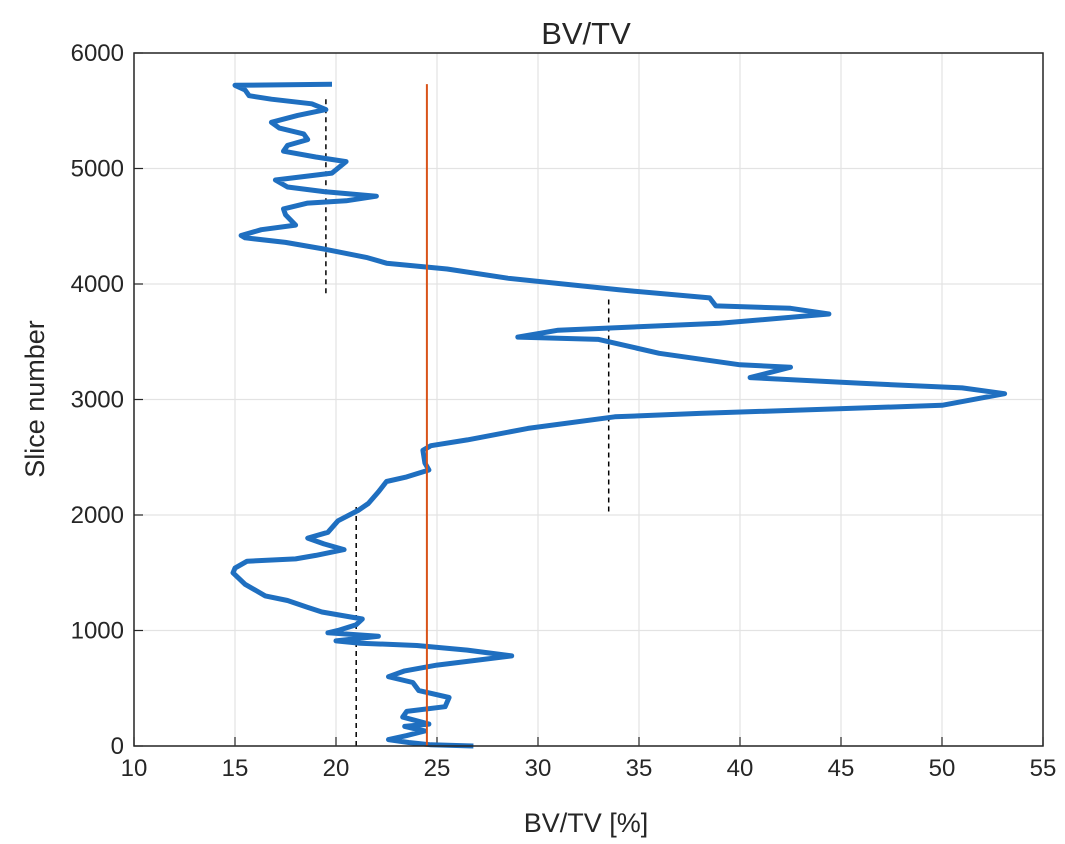 Image resolution: width=1065 pixels, height=844 pixels. I want to click on y-tick-label: 3000, so click(97, 400).